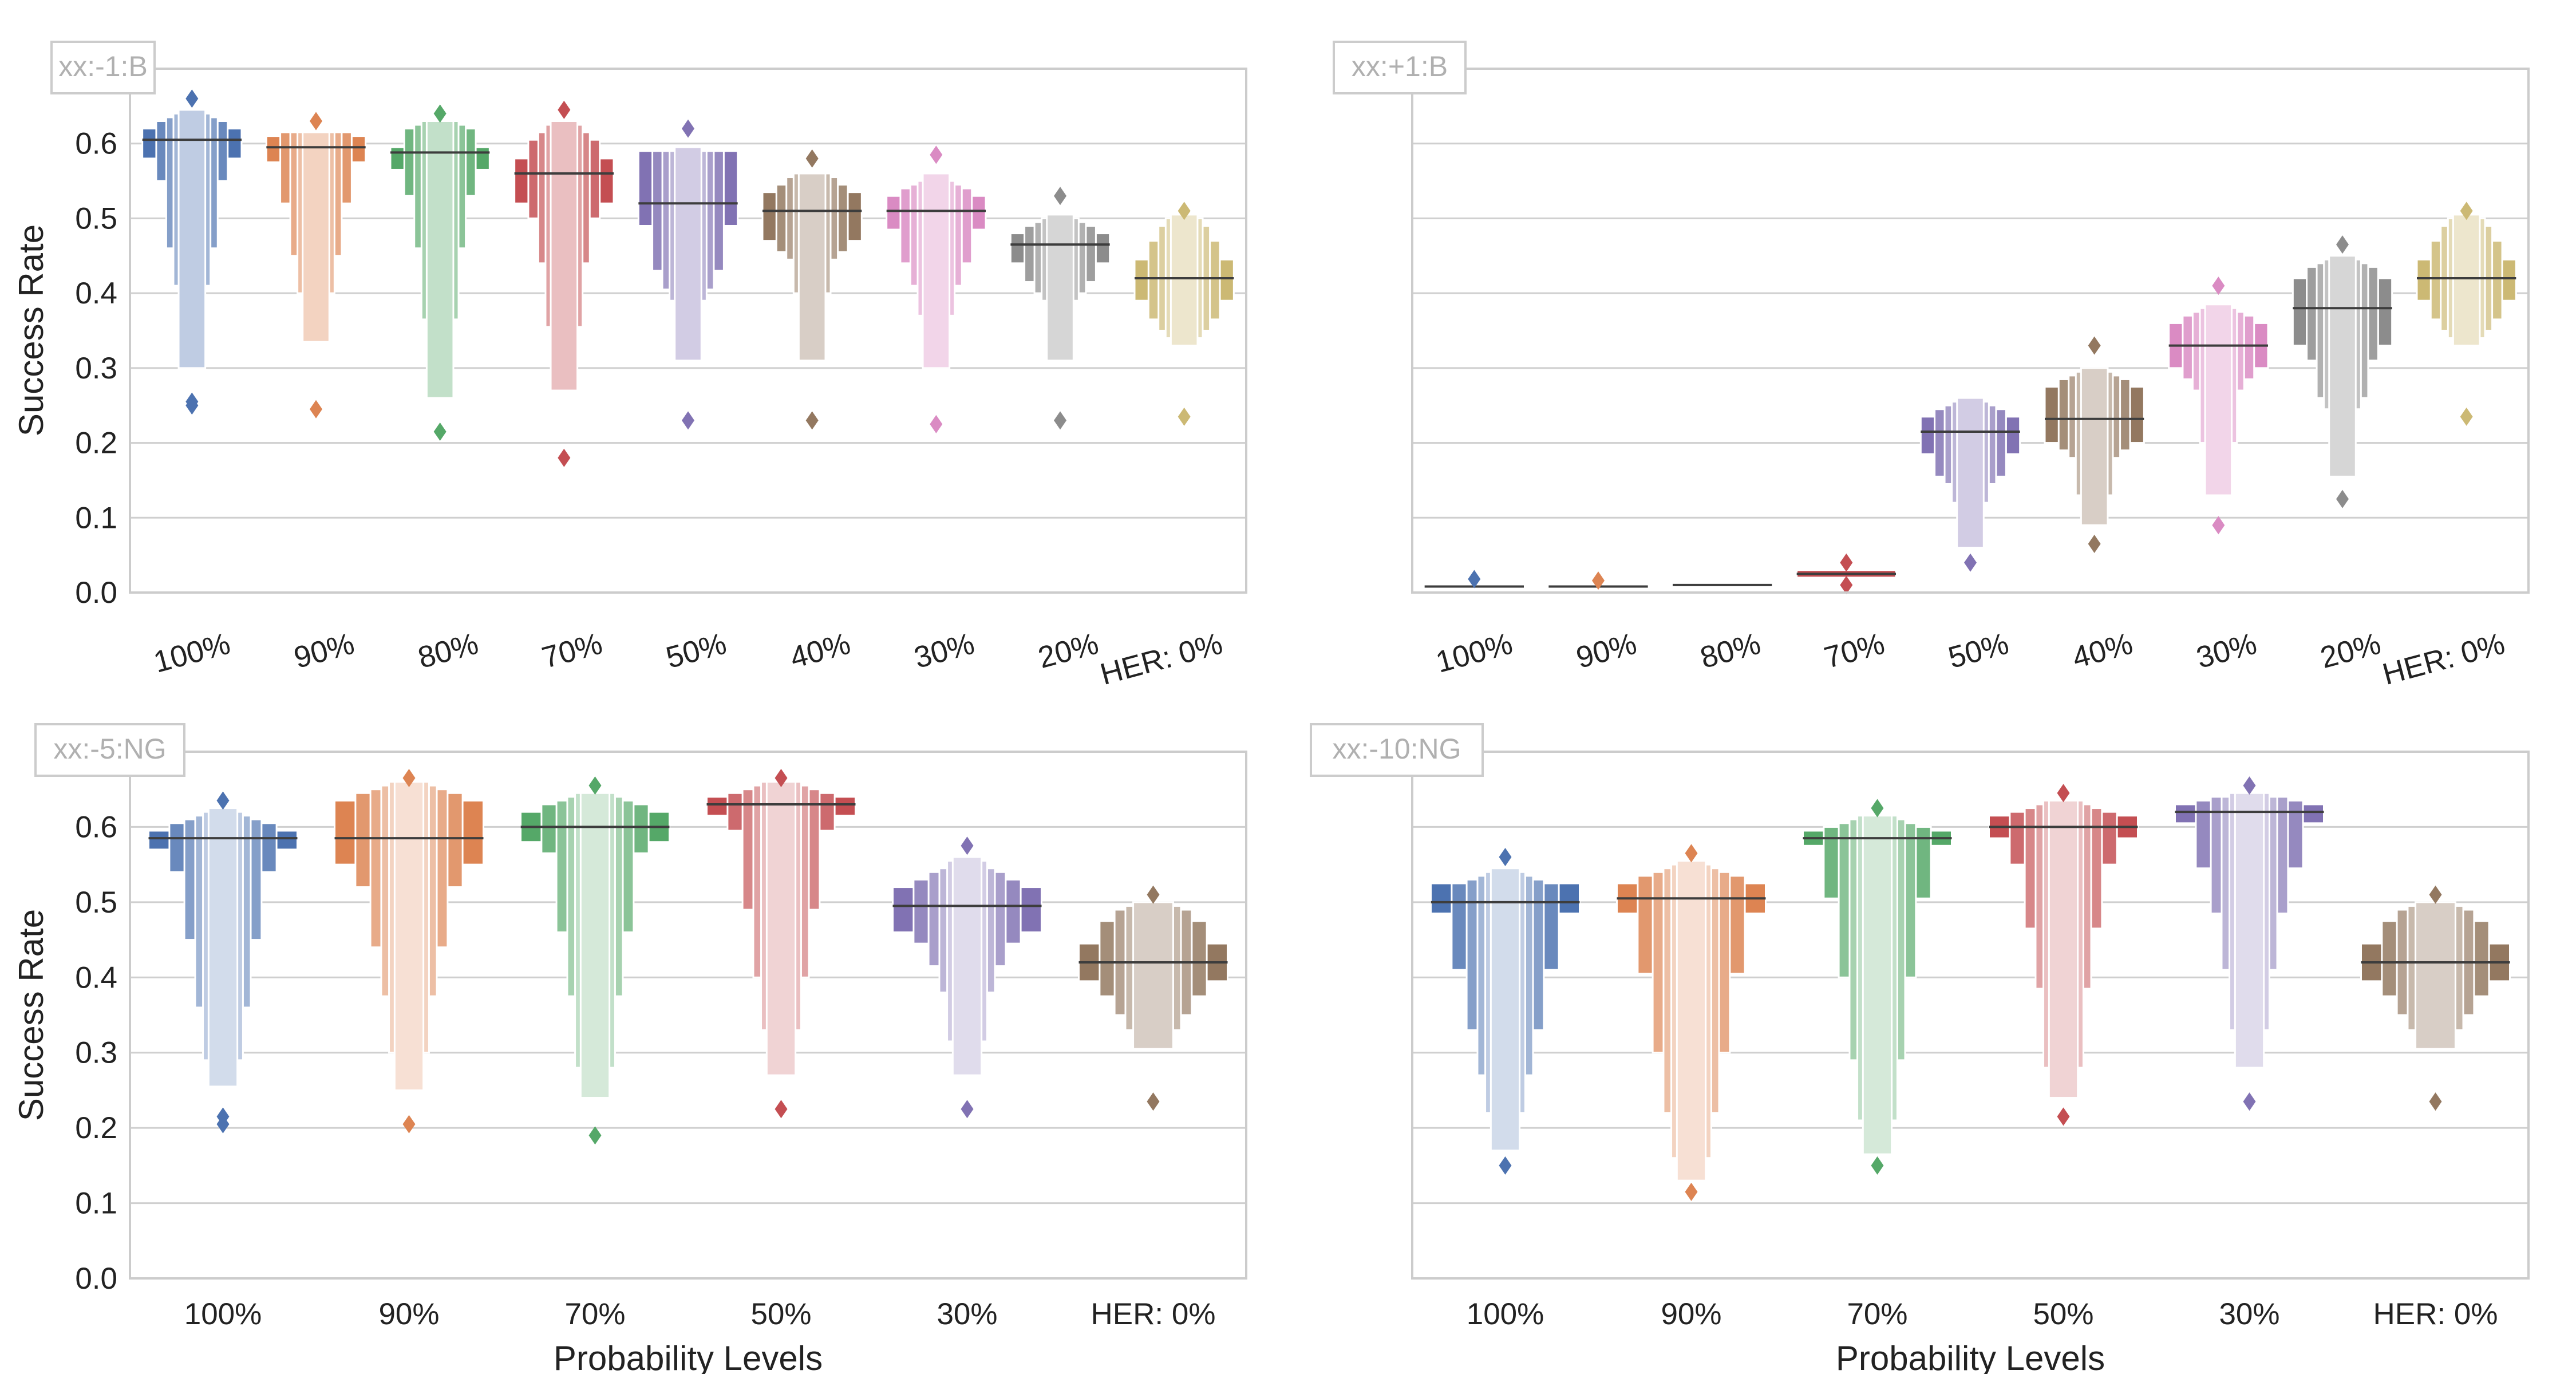 The image size is (2576, 1374). What do you see at coordinates (1068, 651) in the screenshot?
I see `x-tick-label: 20%` at bounding box center [1068, 651].